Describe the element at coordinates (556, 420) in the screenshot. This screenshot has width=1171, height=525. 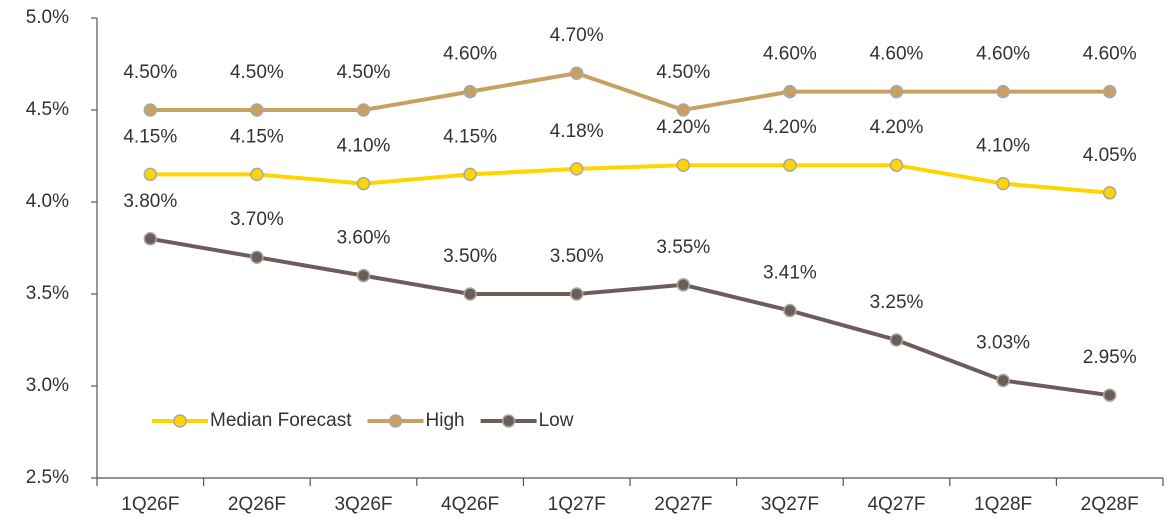
I see `legend-label: Low` at that location.